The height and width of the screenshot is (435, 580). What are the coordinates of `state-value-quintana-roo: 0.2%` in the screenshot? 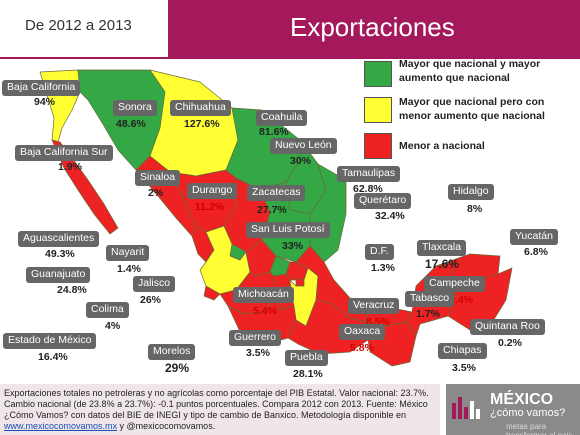 It's located at (510, 343).